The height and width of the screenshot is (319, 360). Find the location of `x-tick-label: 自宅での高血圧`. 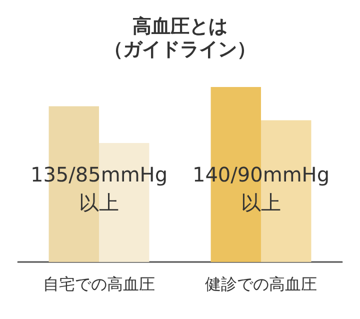

x-tick-label: 自宅での高血圧 is located at coordinates (99, 284).